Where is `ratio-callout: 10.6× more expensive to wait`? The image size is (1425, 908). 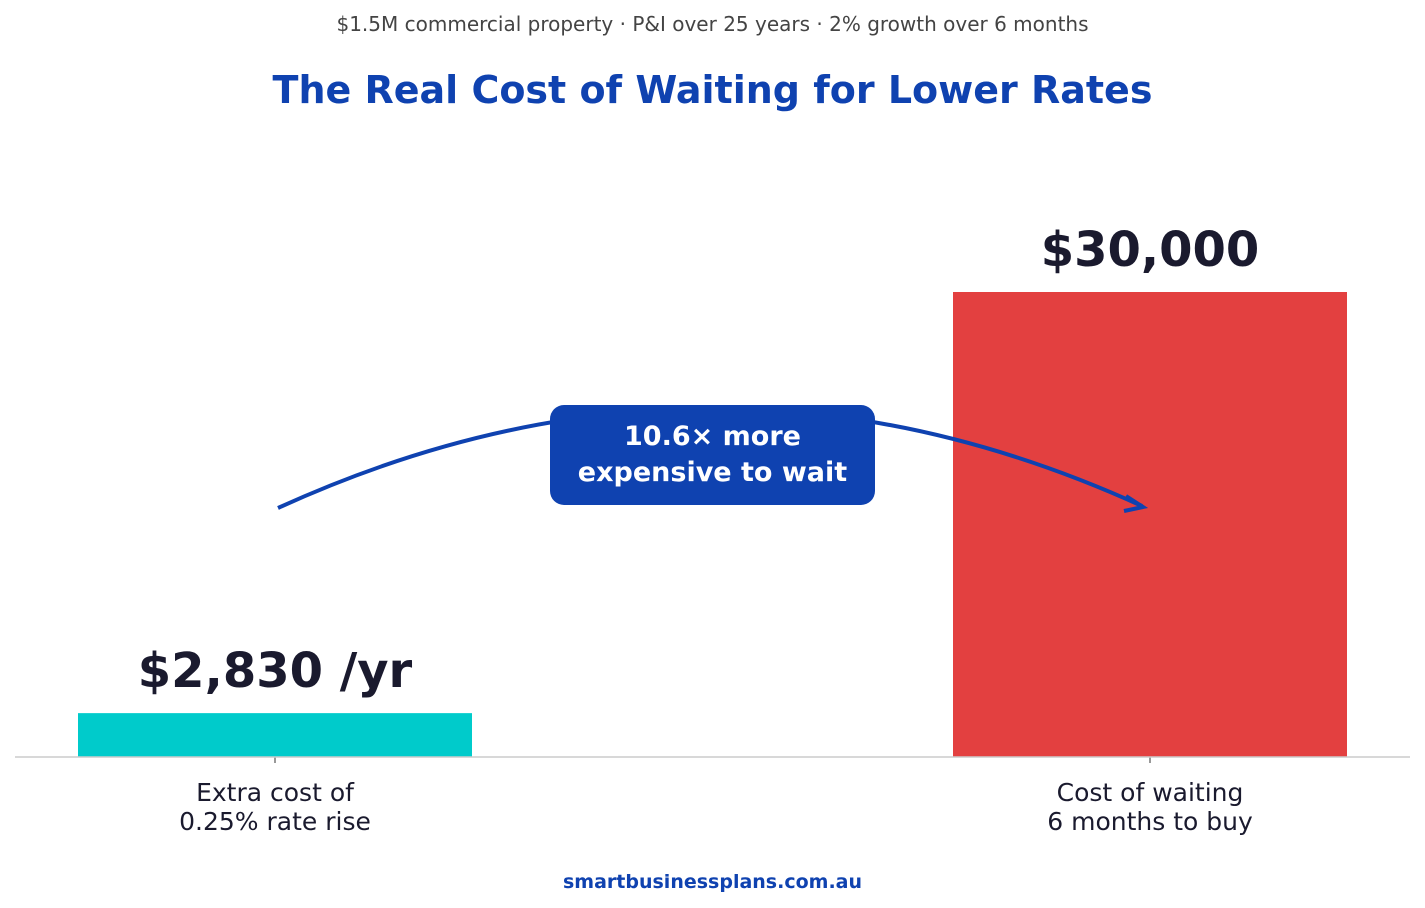
ratio-callout: 10.6× more expensive to wait is located at coordinates (712, 455).